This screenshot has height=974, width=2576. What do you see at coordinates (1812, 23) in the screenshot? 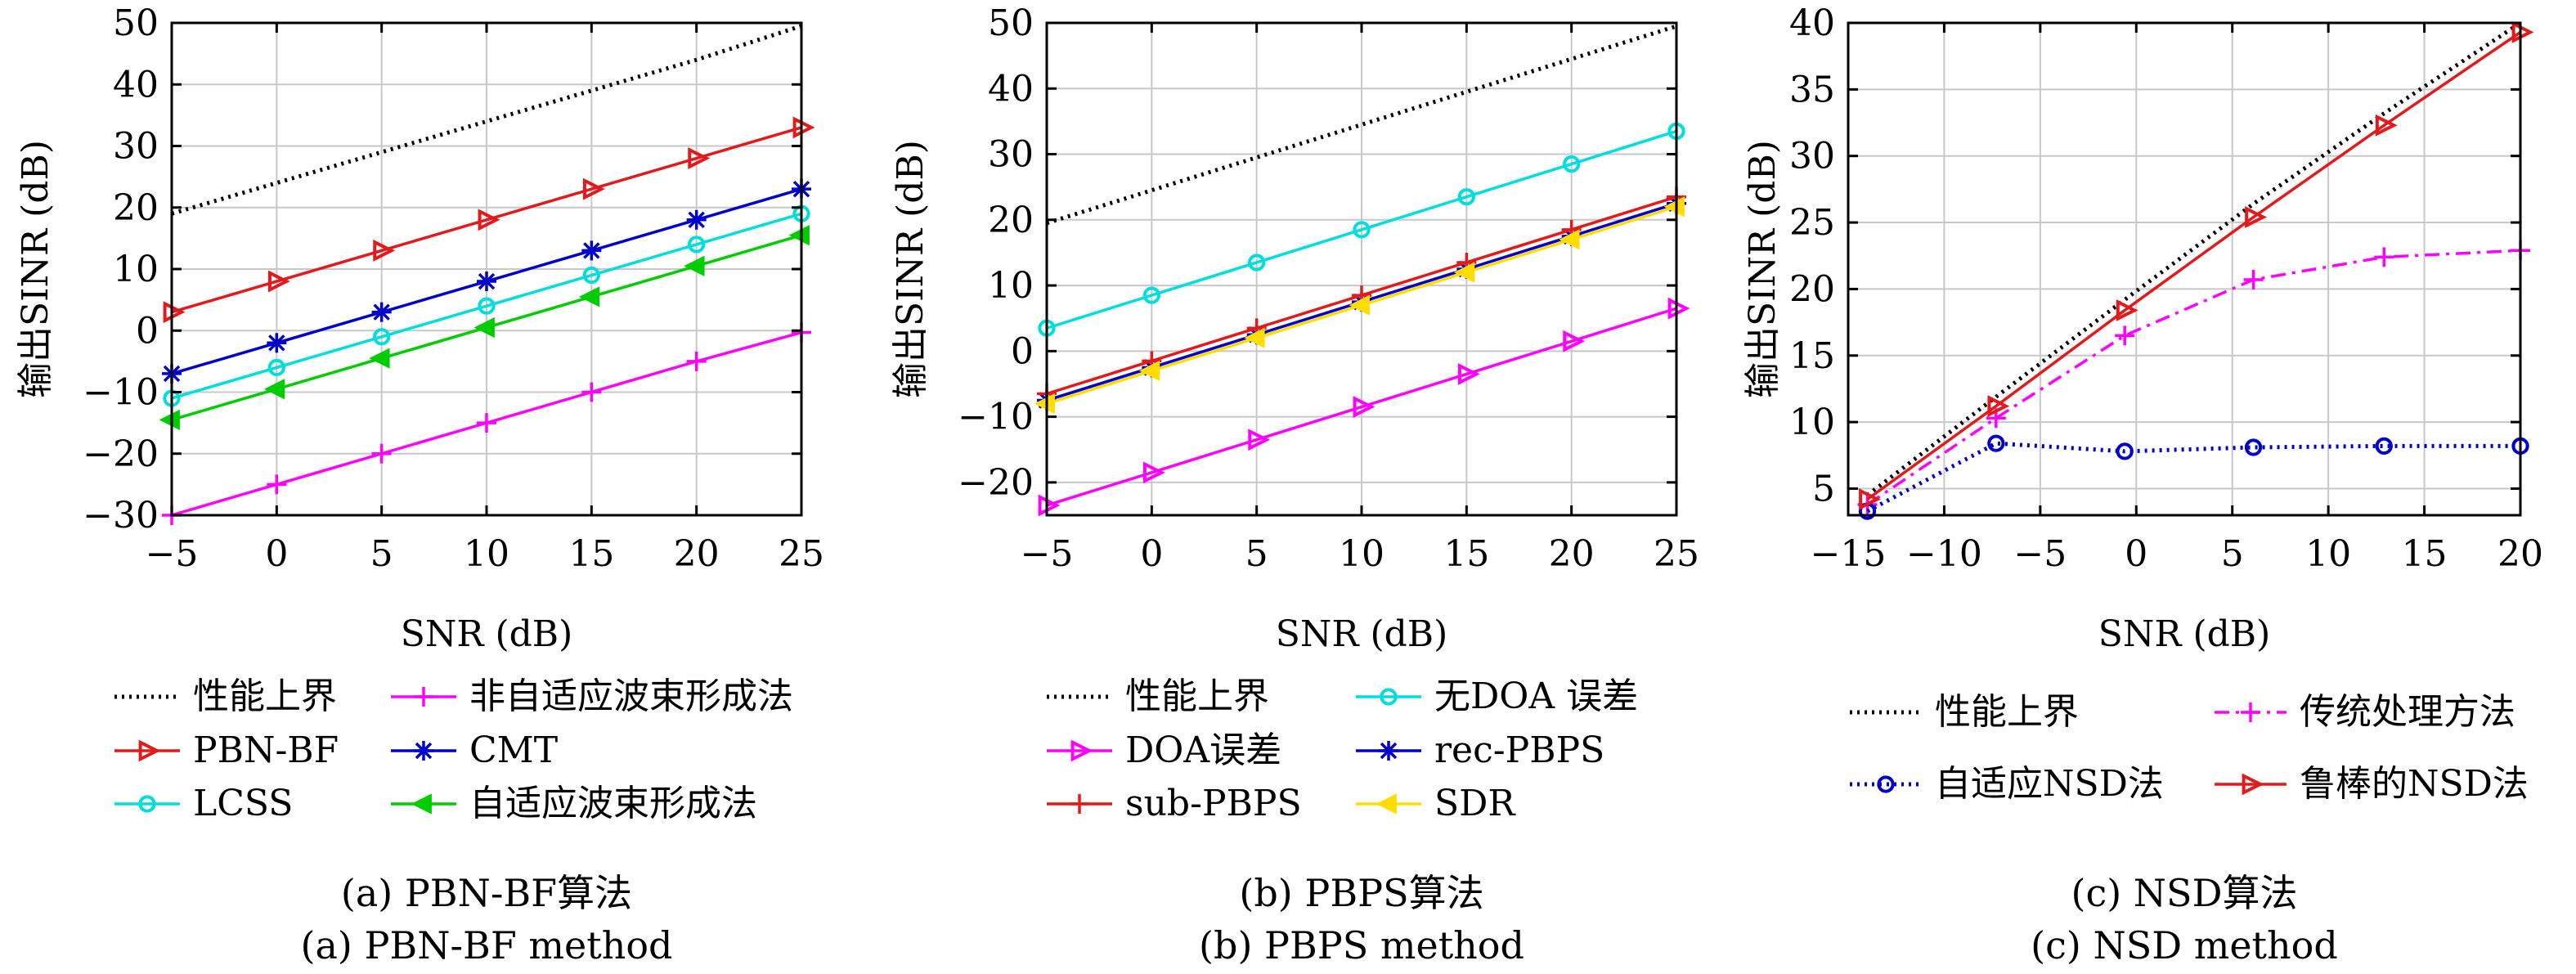
I see `y-tick-label: 40` at bounding box center [1812, 23].